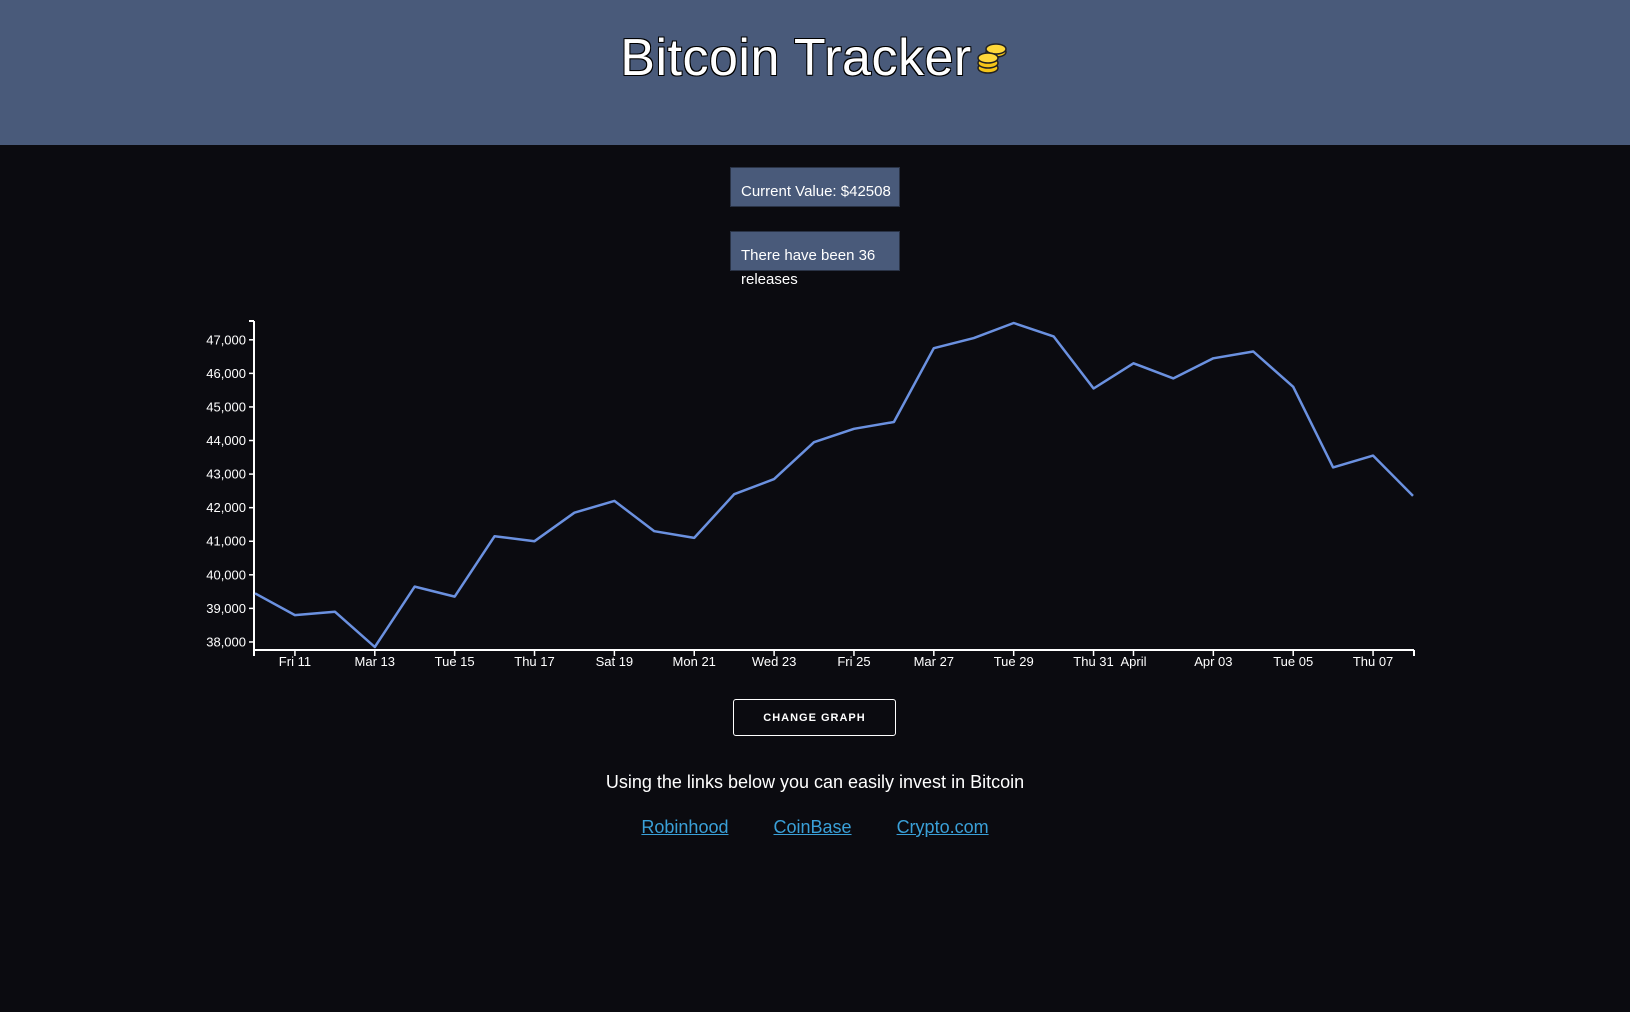  I want to click on y-tick-label: 45,000, so click(226, 406).